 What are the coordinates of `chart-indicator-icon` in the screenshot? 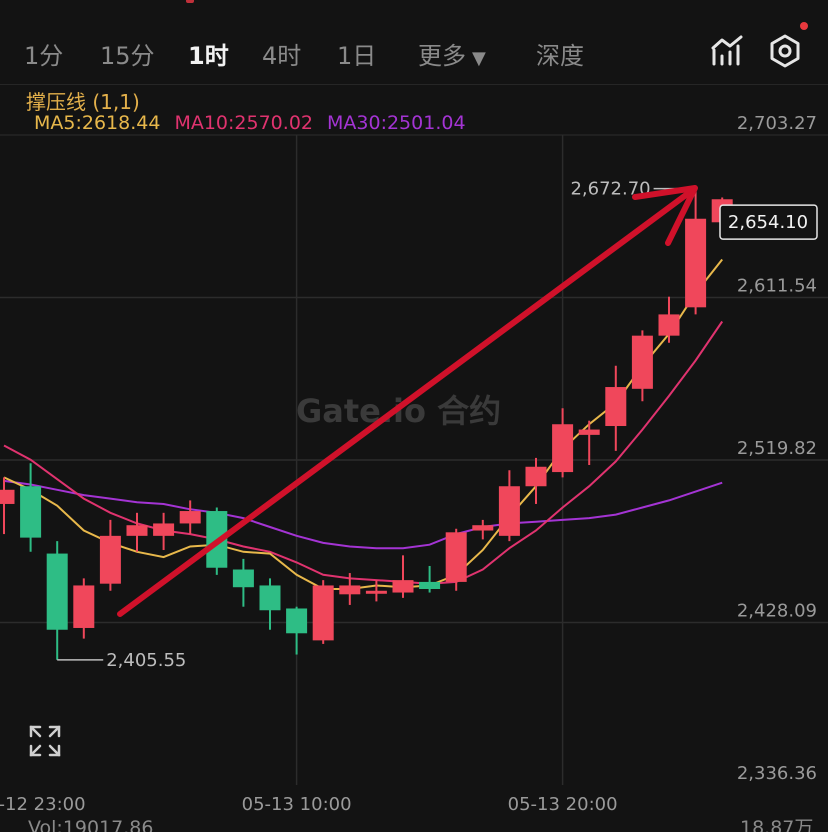 It's located at (727, 51).